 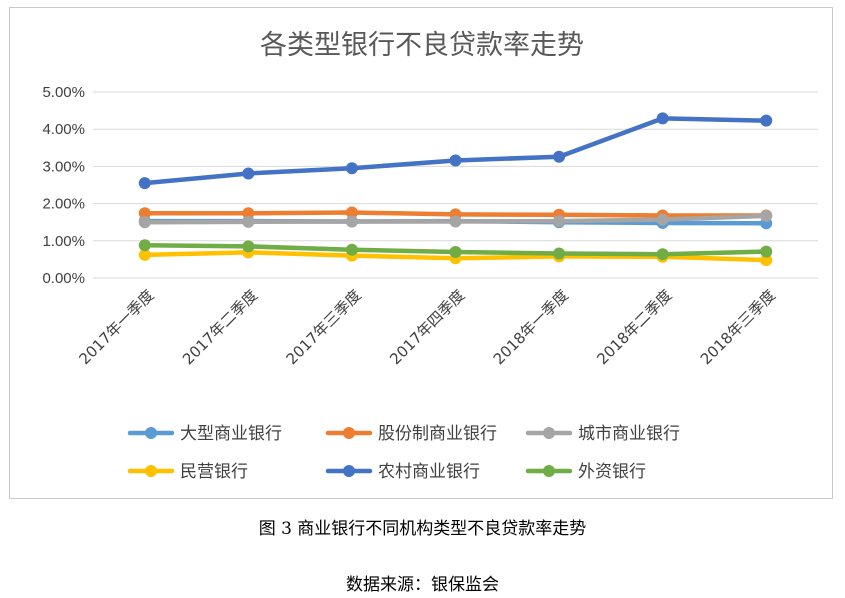 I want to click on x-tick-label: 2017年三季度, so click(x=324, y=327).